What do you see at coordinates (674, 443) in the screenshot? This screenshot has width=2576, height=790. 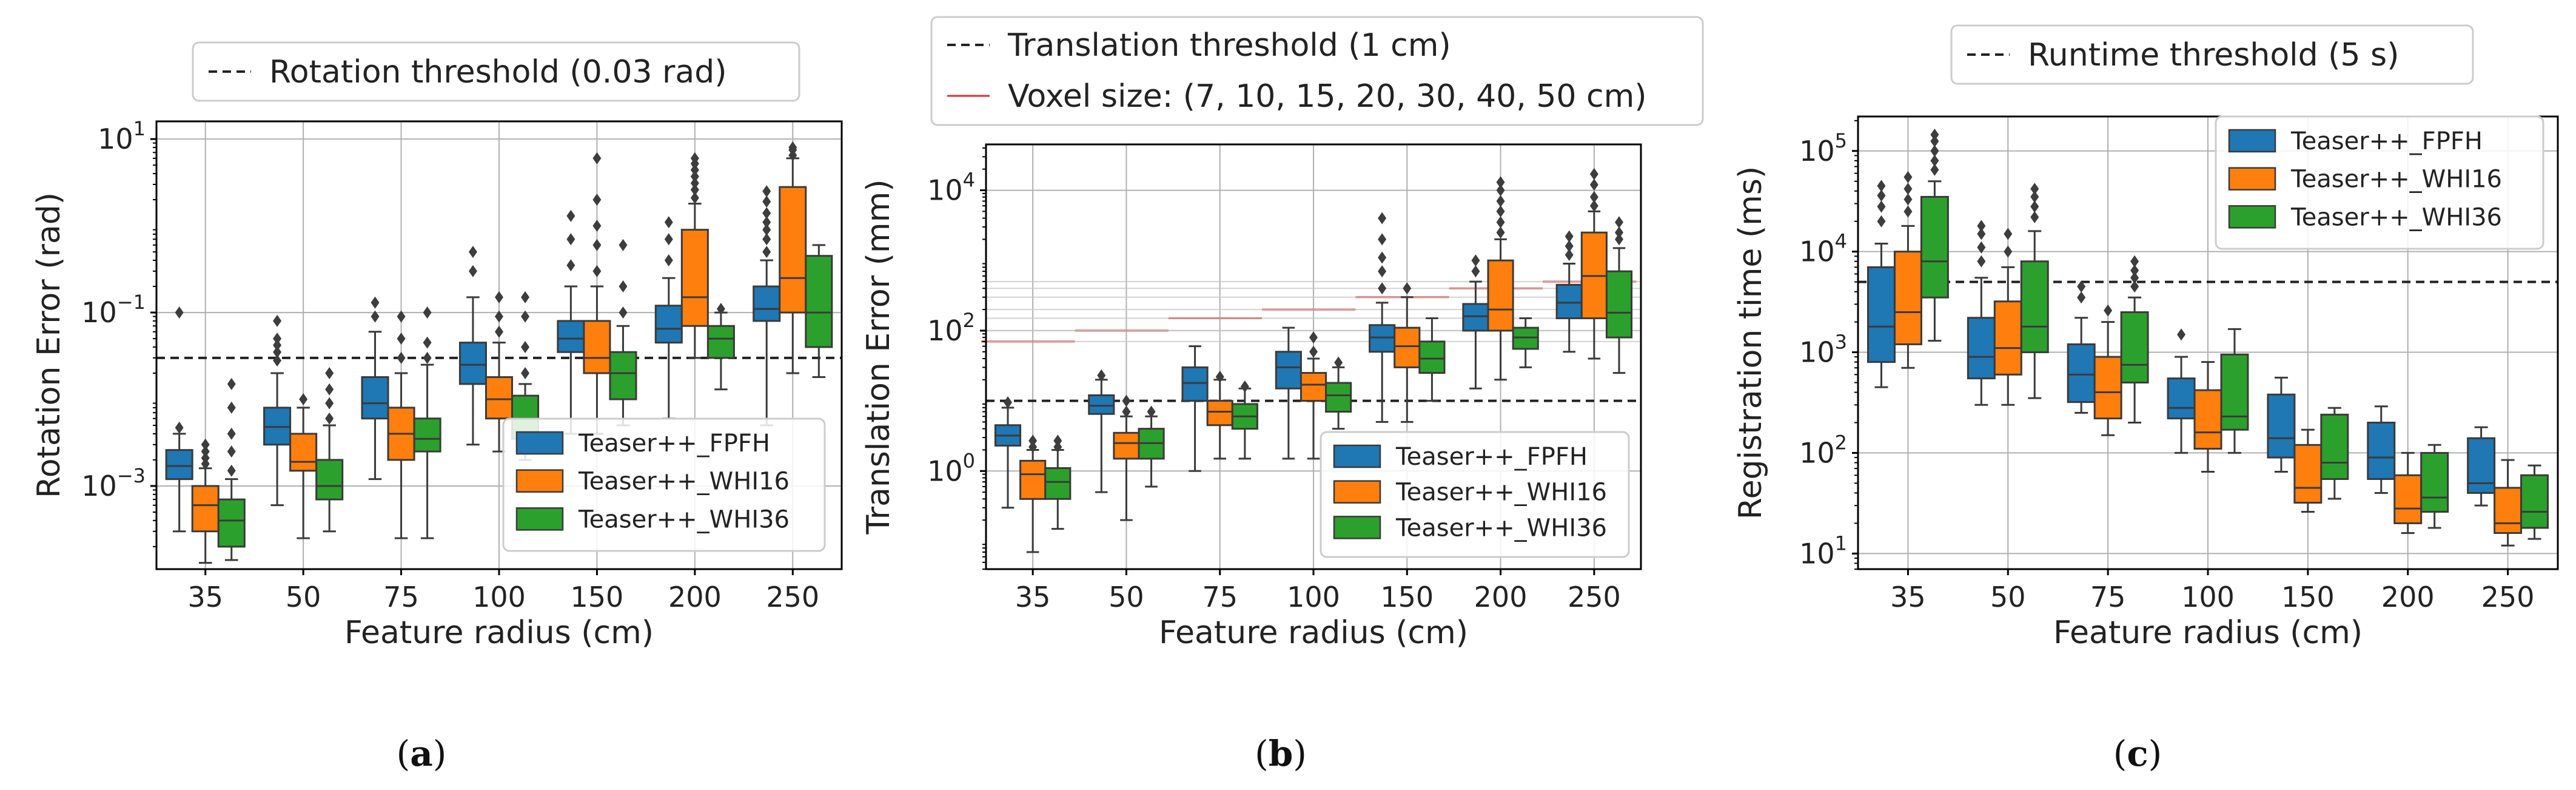 I see `legend-label-FPFH: Teaser++_FPFH` at bounding box center [674, 443].